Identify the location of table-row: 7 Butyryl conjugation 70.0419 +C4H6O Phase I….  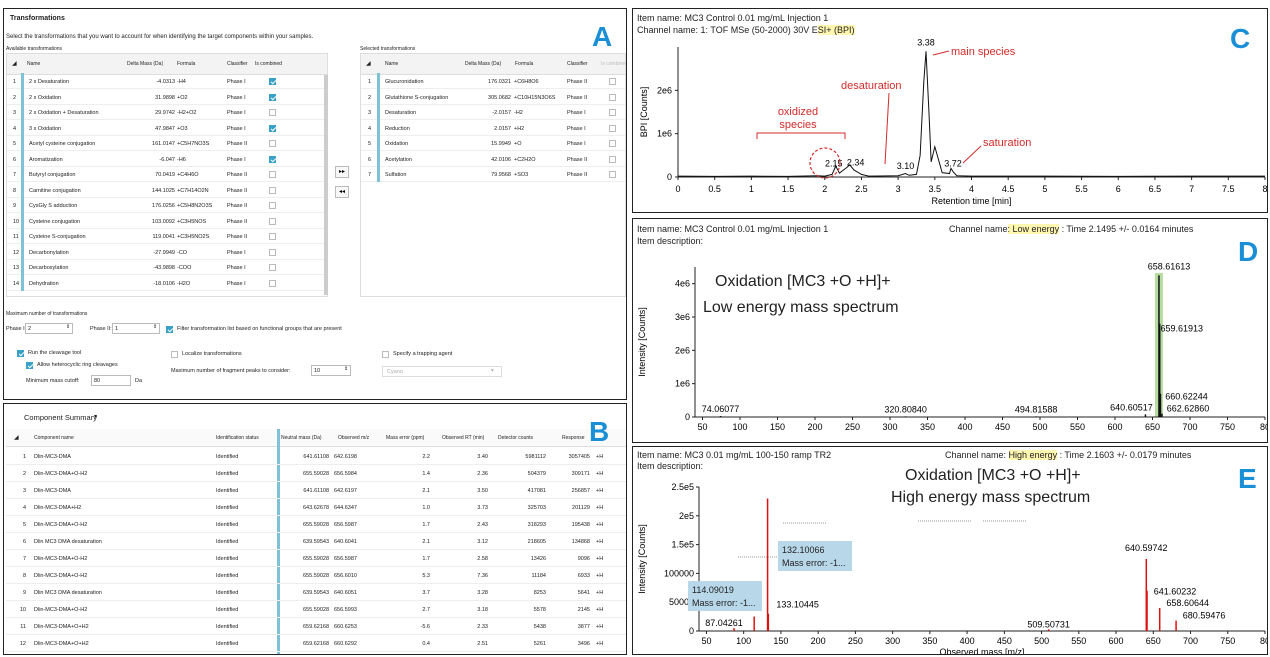
(166, 174).